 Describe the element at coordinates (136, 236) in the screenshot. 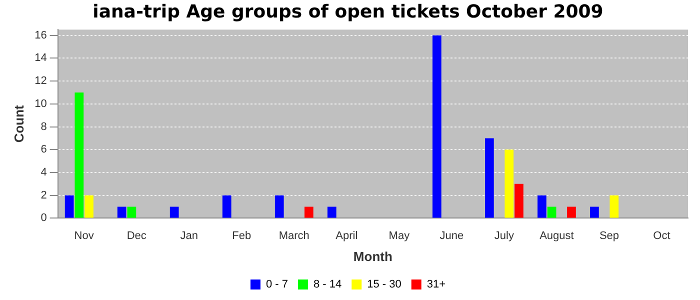

I see `x-tick-label: Dec` at that location.